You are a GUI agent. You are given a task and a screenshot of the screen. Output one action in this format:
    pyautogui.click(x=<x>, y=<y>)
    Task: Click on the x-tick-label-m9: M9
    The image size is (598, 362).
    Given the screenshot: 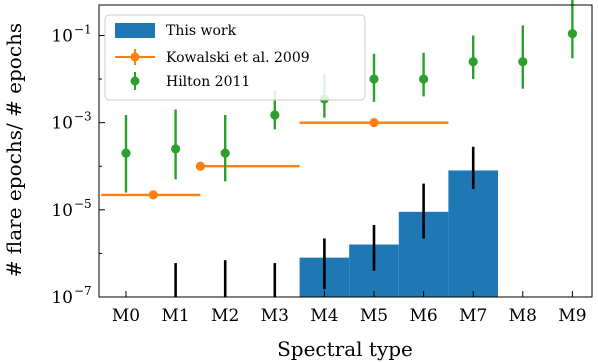 What is the action you would take?
    pyautogui.click(x=572, y=316)
    